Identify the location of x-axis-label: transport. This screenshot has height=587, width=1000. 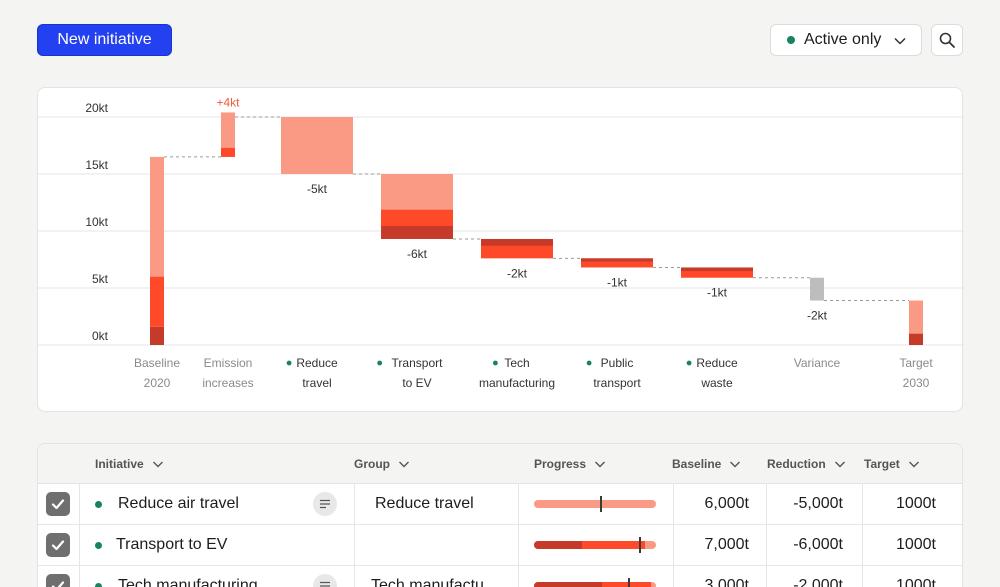
(617, 383).